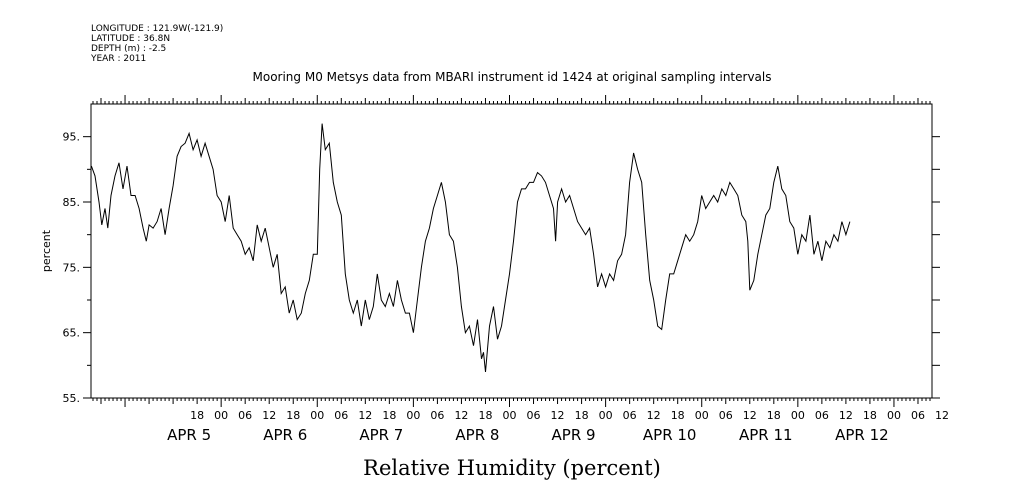  I want to click on metadata-latitude: LATITUDE : 36.8N, so click(130, 39).